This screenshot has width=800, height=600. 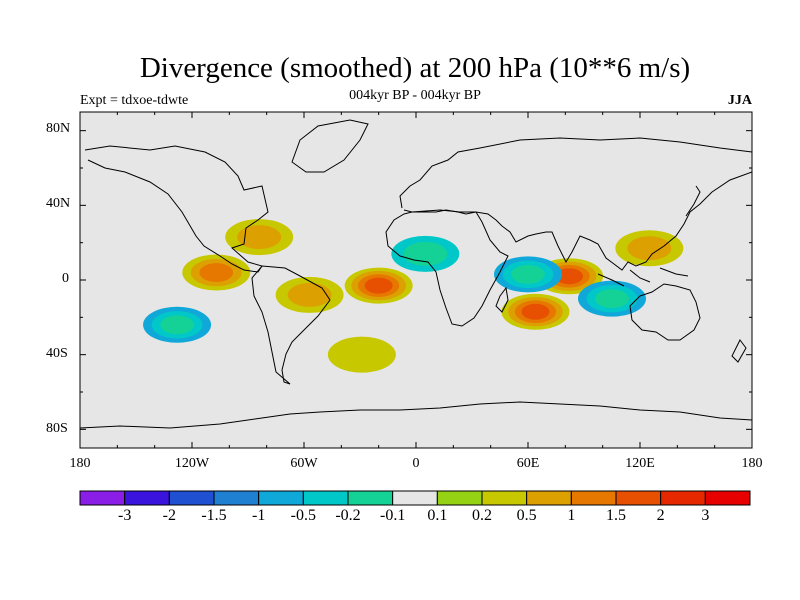 What do you see at coordinates (214, 515) in the screenshot?
I see `colorbar-label: -1.5` at bounding box center [214, 515].